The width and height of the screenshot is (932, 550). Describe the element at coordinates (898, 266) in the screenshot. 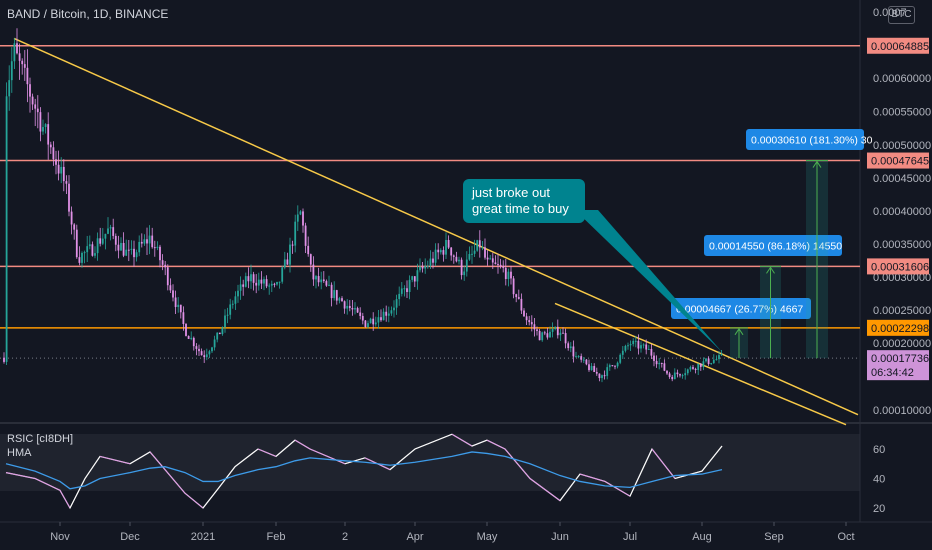

I see `price-tag-3: 0.00031606` at that location.